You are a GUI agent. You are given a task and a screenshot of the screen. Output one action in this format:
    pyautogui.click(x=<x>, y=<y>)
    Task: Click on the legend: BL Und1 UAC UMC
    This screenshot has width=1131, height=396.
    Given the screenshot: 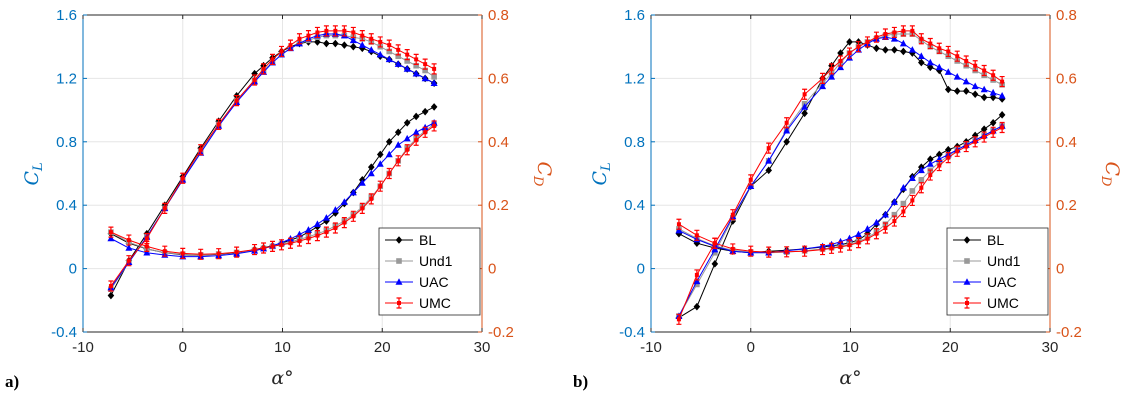 What is the action you would take?
    pyautogui.click(x=997, y=271)
    